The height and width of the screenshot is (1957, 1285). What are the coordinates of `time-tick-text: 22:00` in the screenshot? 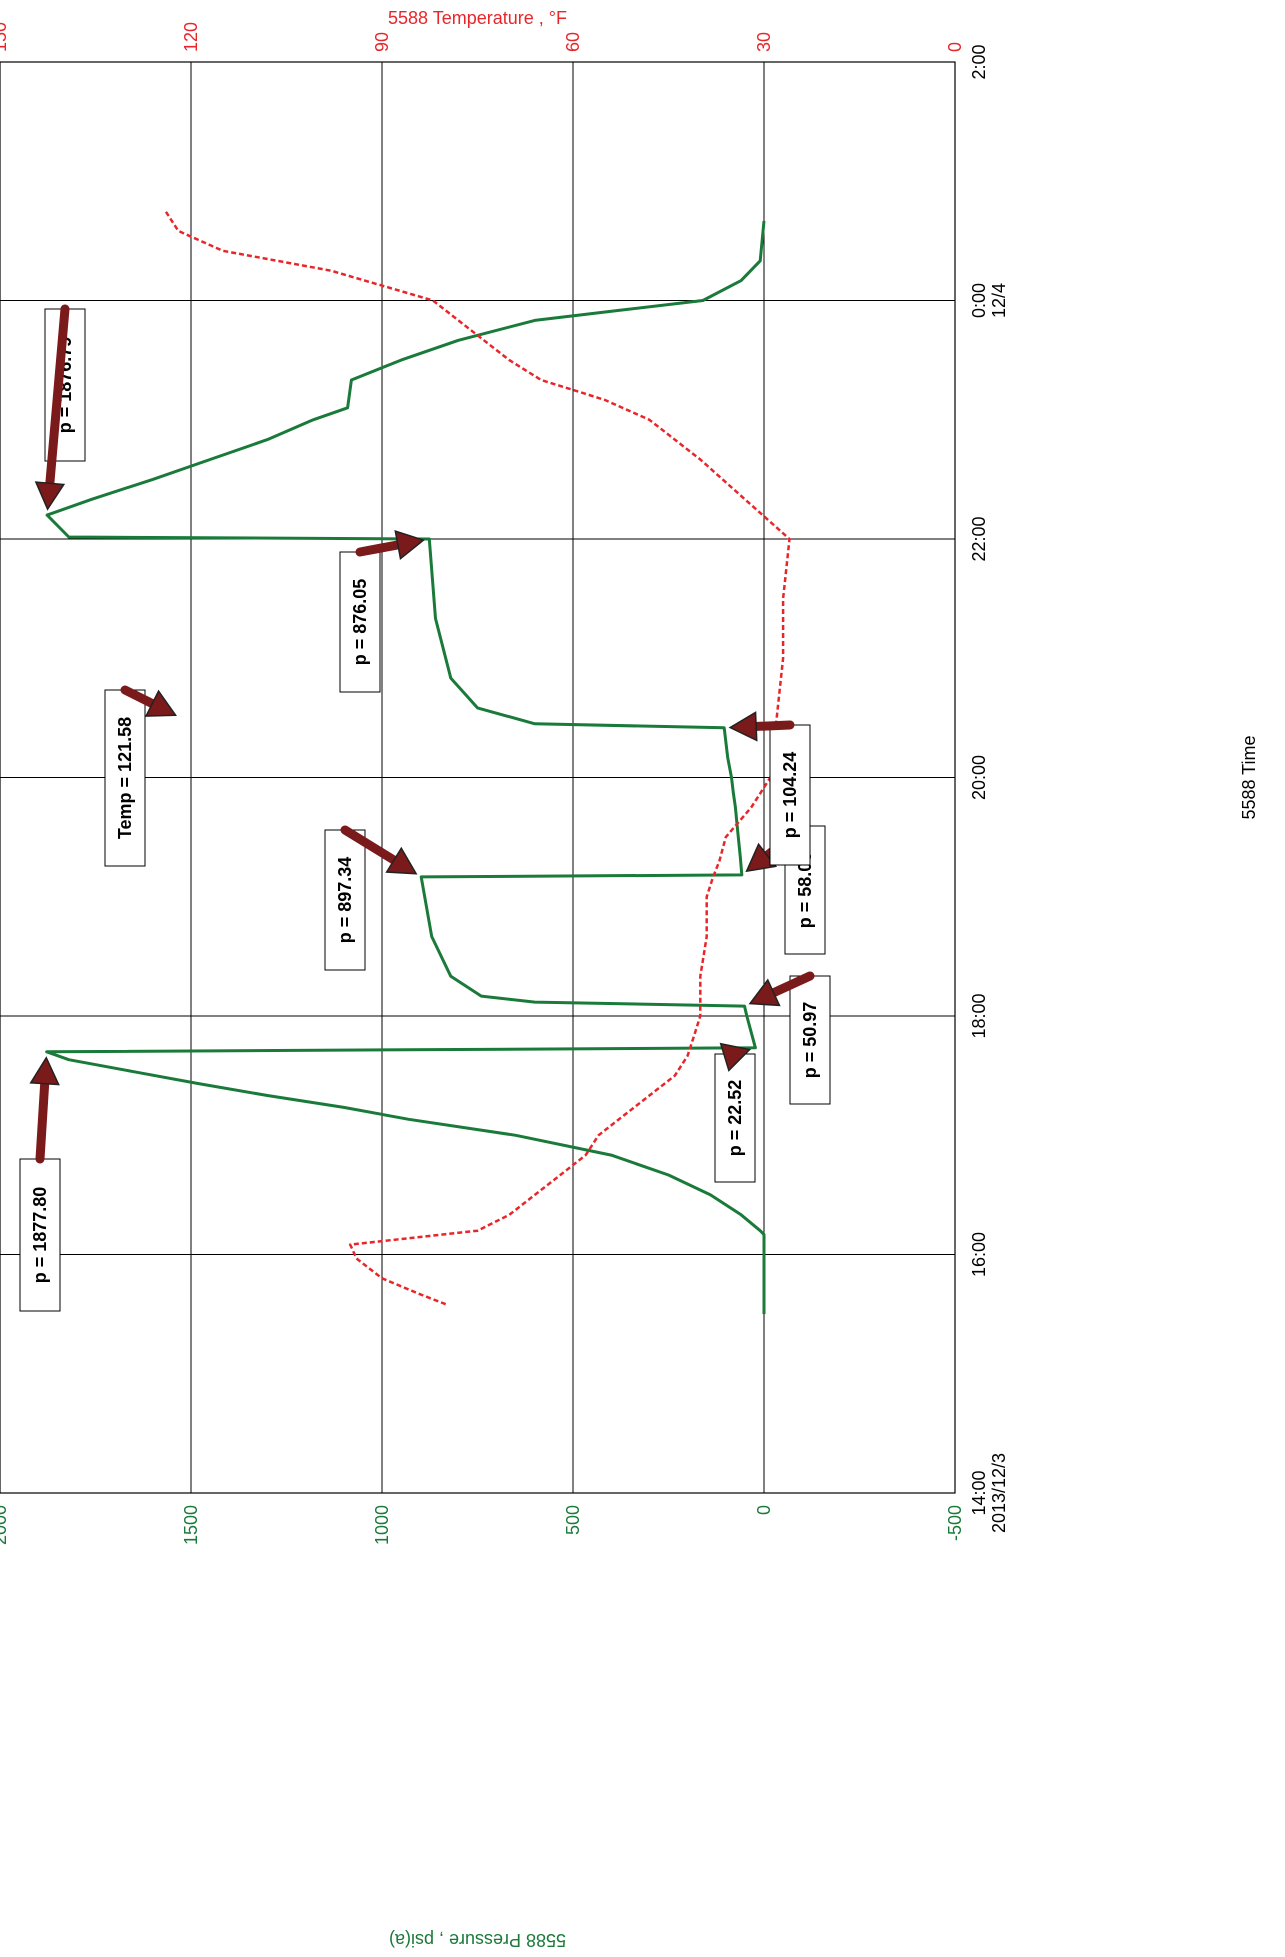 It's located at (979, 538).